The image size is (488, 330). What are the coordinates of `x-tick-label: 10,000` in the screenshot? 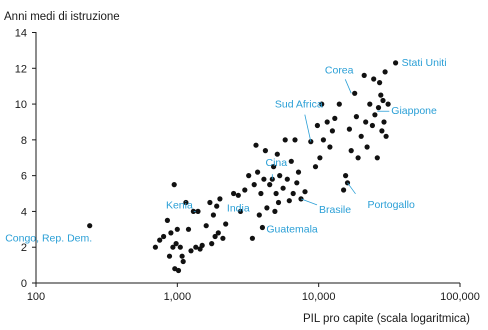 It's located at (319, 297).